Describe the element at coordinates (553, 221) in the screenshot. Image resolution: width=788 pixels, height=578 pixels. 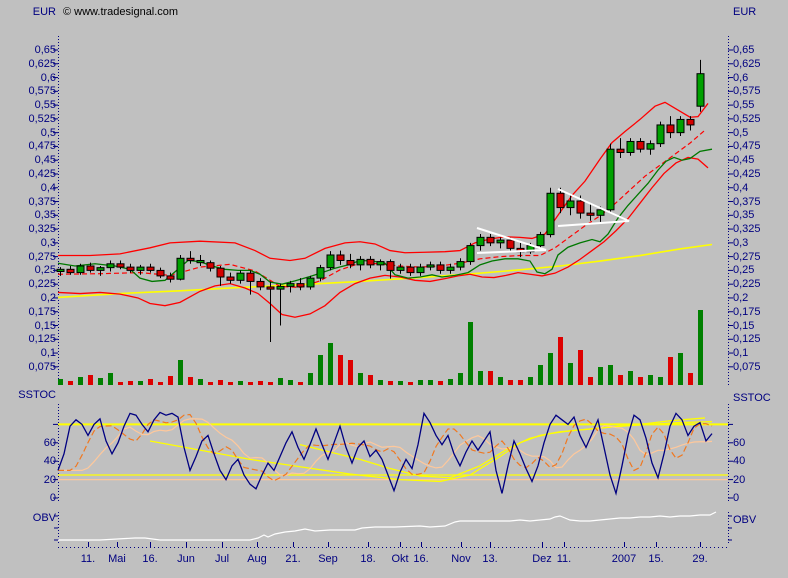
I see `pennant-annotations` at that location.